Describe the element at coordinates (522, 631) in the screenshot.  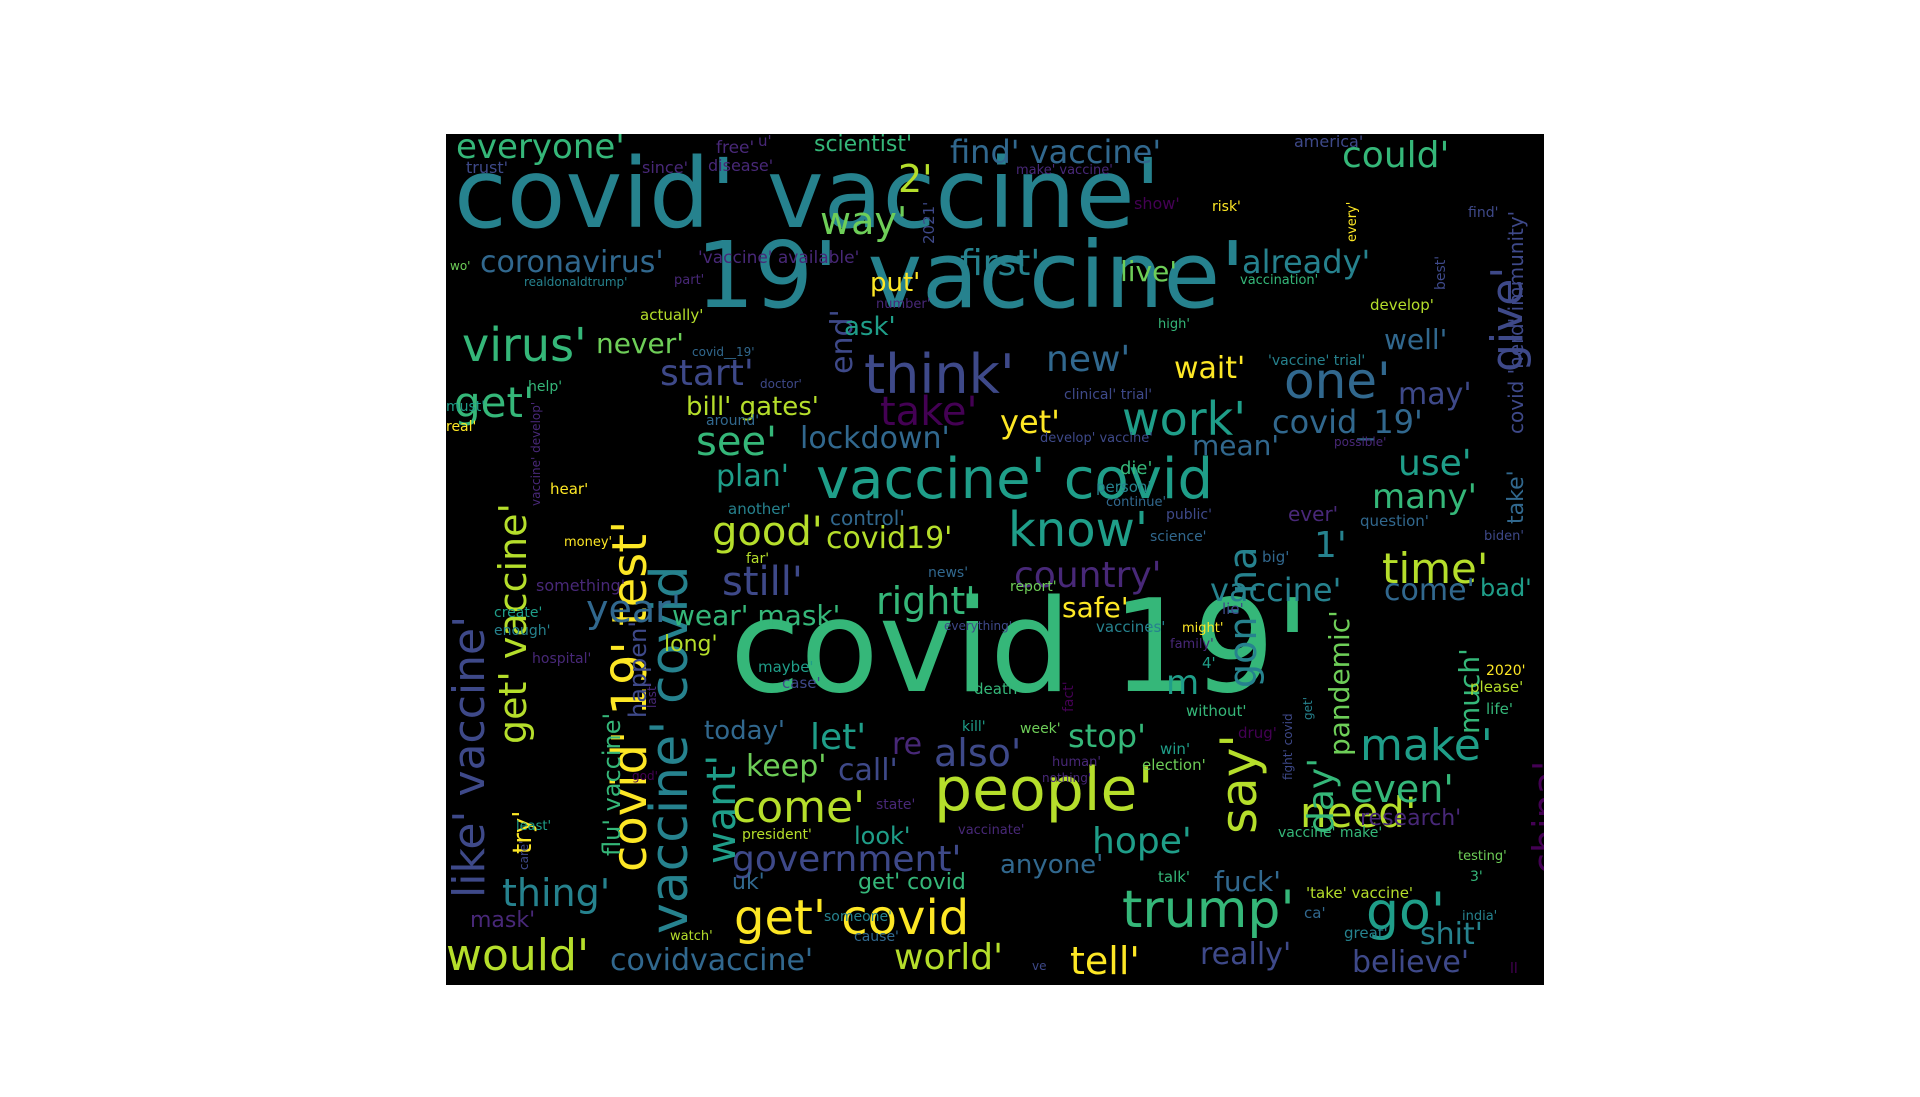
I see `word: enough'` at that location.